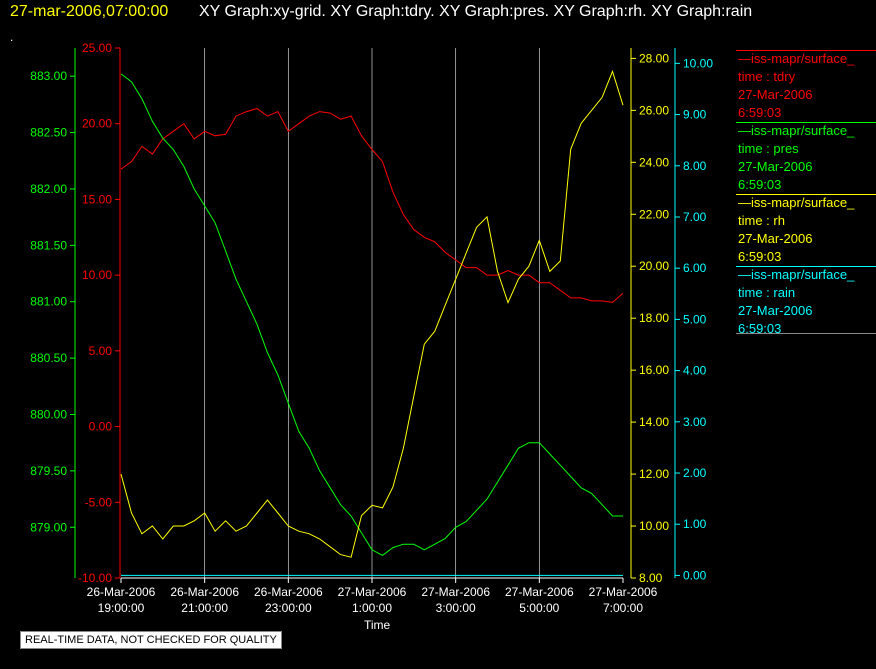 The width and height of the screenshot is (876, 669). I want to click on legend-l2: time : rain, so click(767, 292).